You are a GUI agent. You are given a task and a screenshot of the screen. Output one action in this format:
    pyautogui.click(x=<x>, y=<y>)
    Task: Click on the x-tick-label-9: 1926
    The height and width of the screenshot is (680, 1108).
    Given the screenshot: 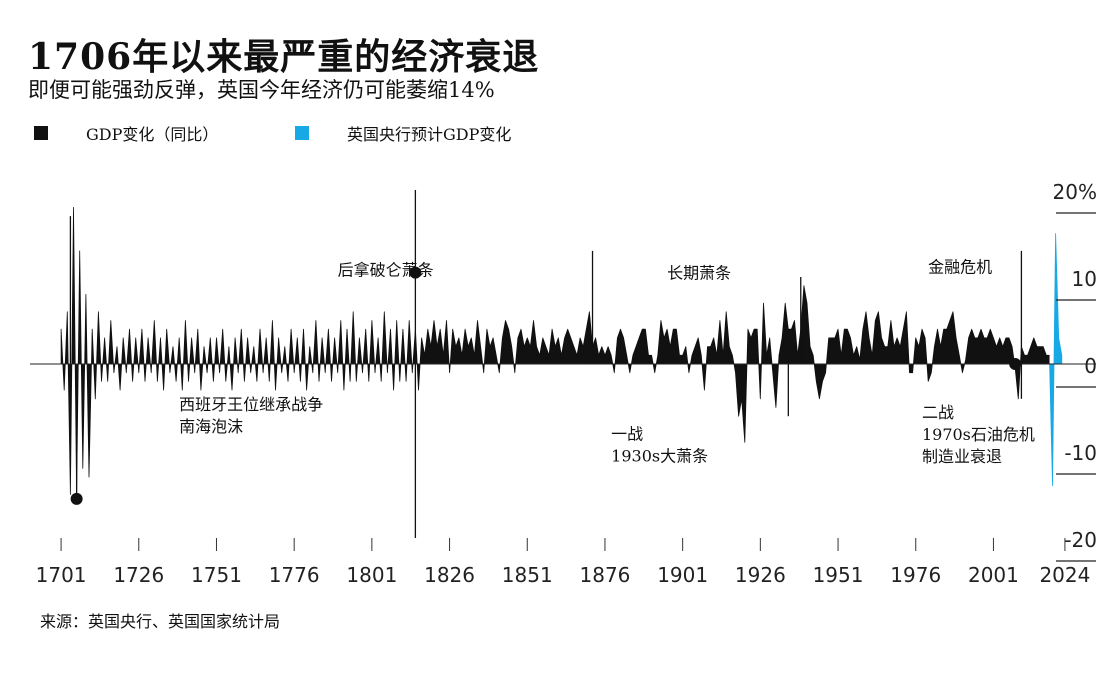 What is the action you would take?
    pyautogui.click(x=760, y=575)
    